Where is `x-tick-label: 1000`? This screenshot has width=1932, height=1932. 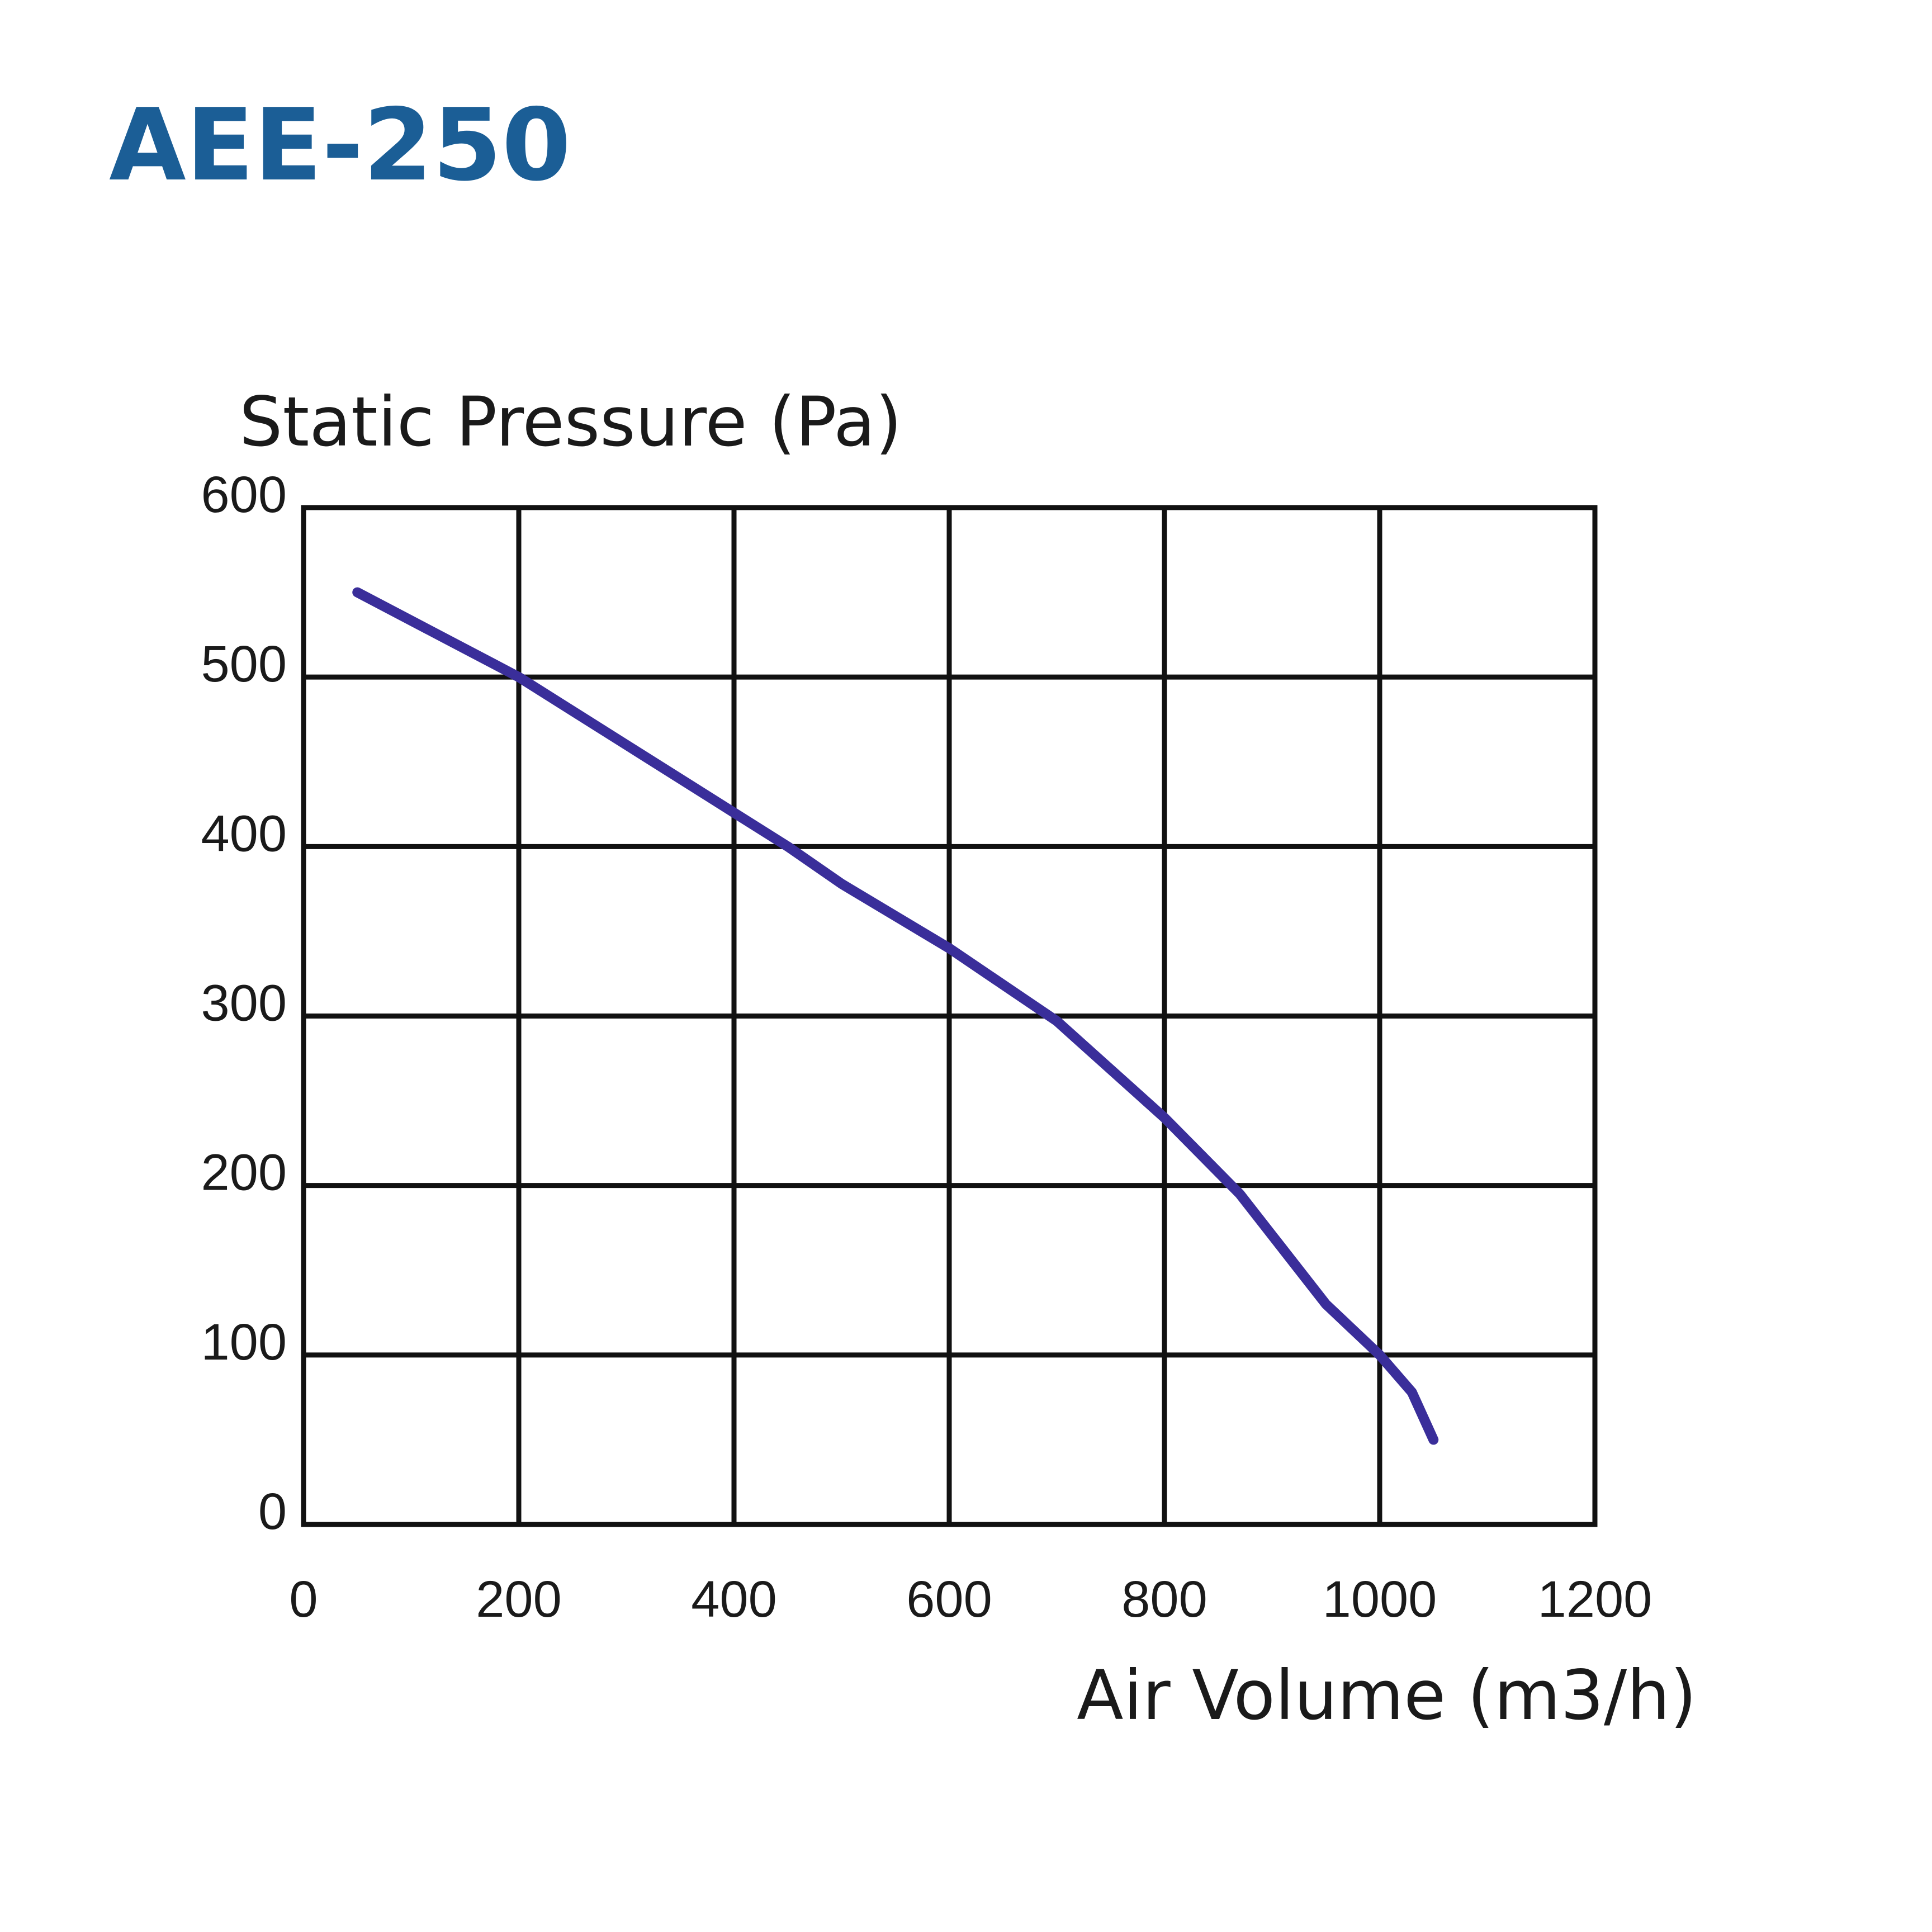 x-tick-label: 1000 is located at coordinates (1380, 1600).